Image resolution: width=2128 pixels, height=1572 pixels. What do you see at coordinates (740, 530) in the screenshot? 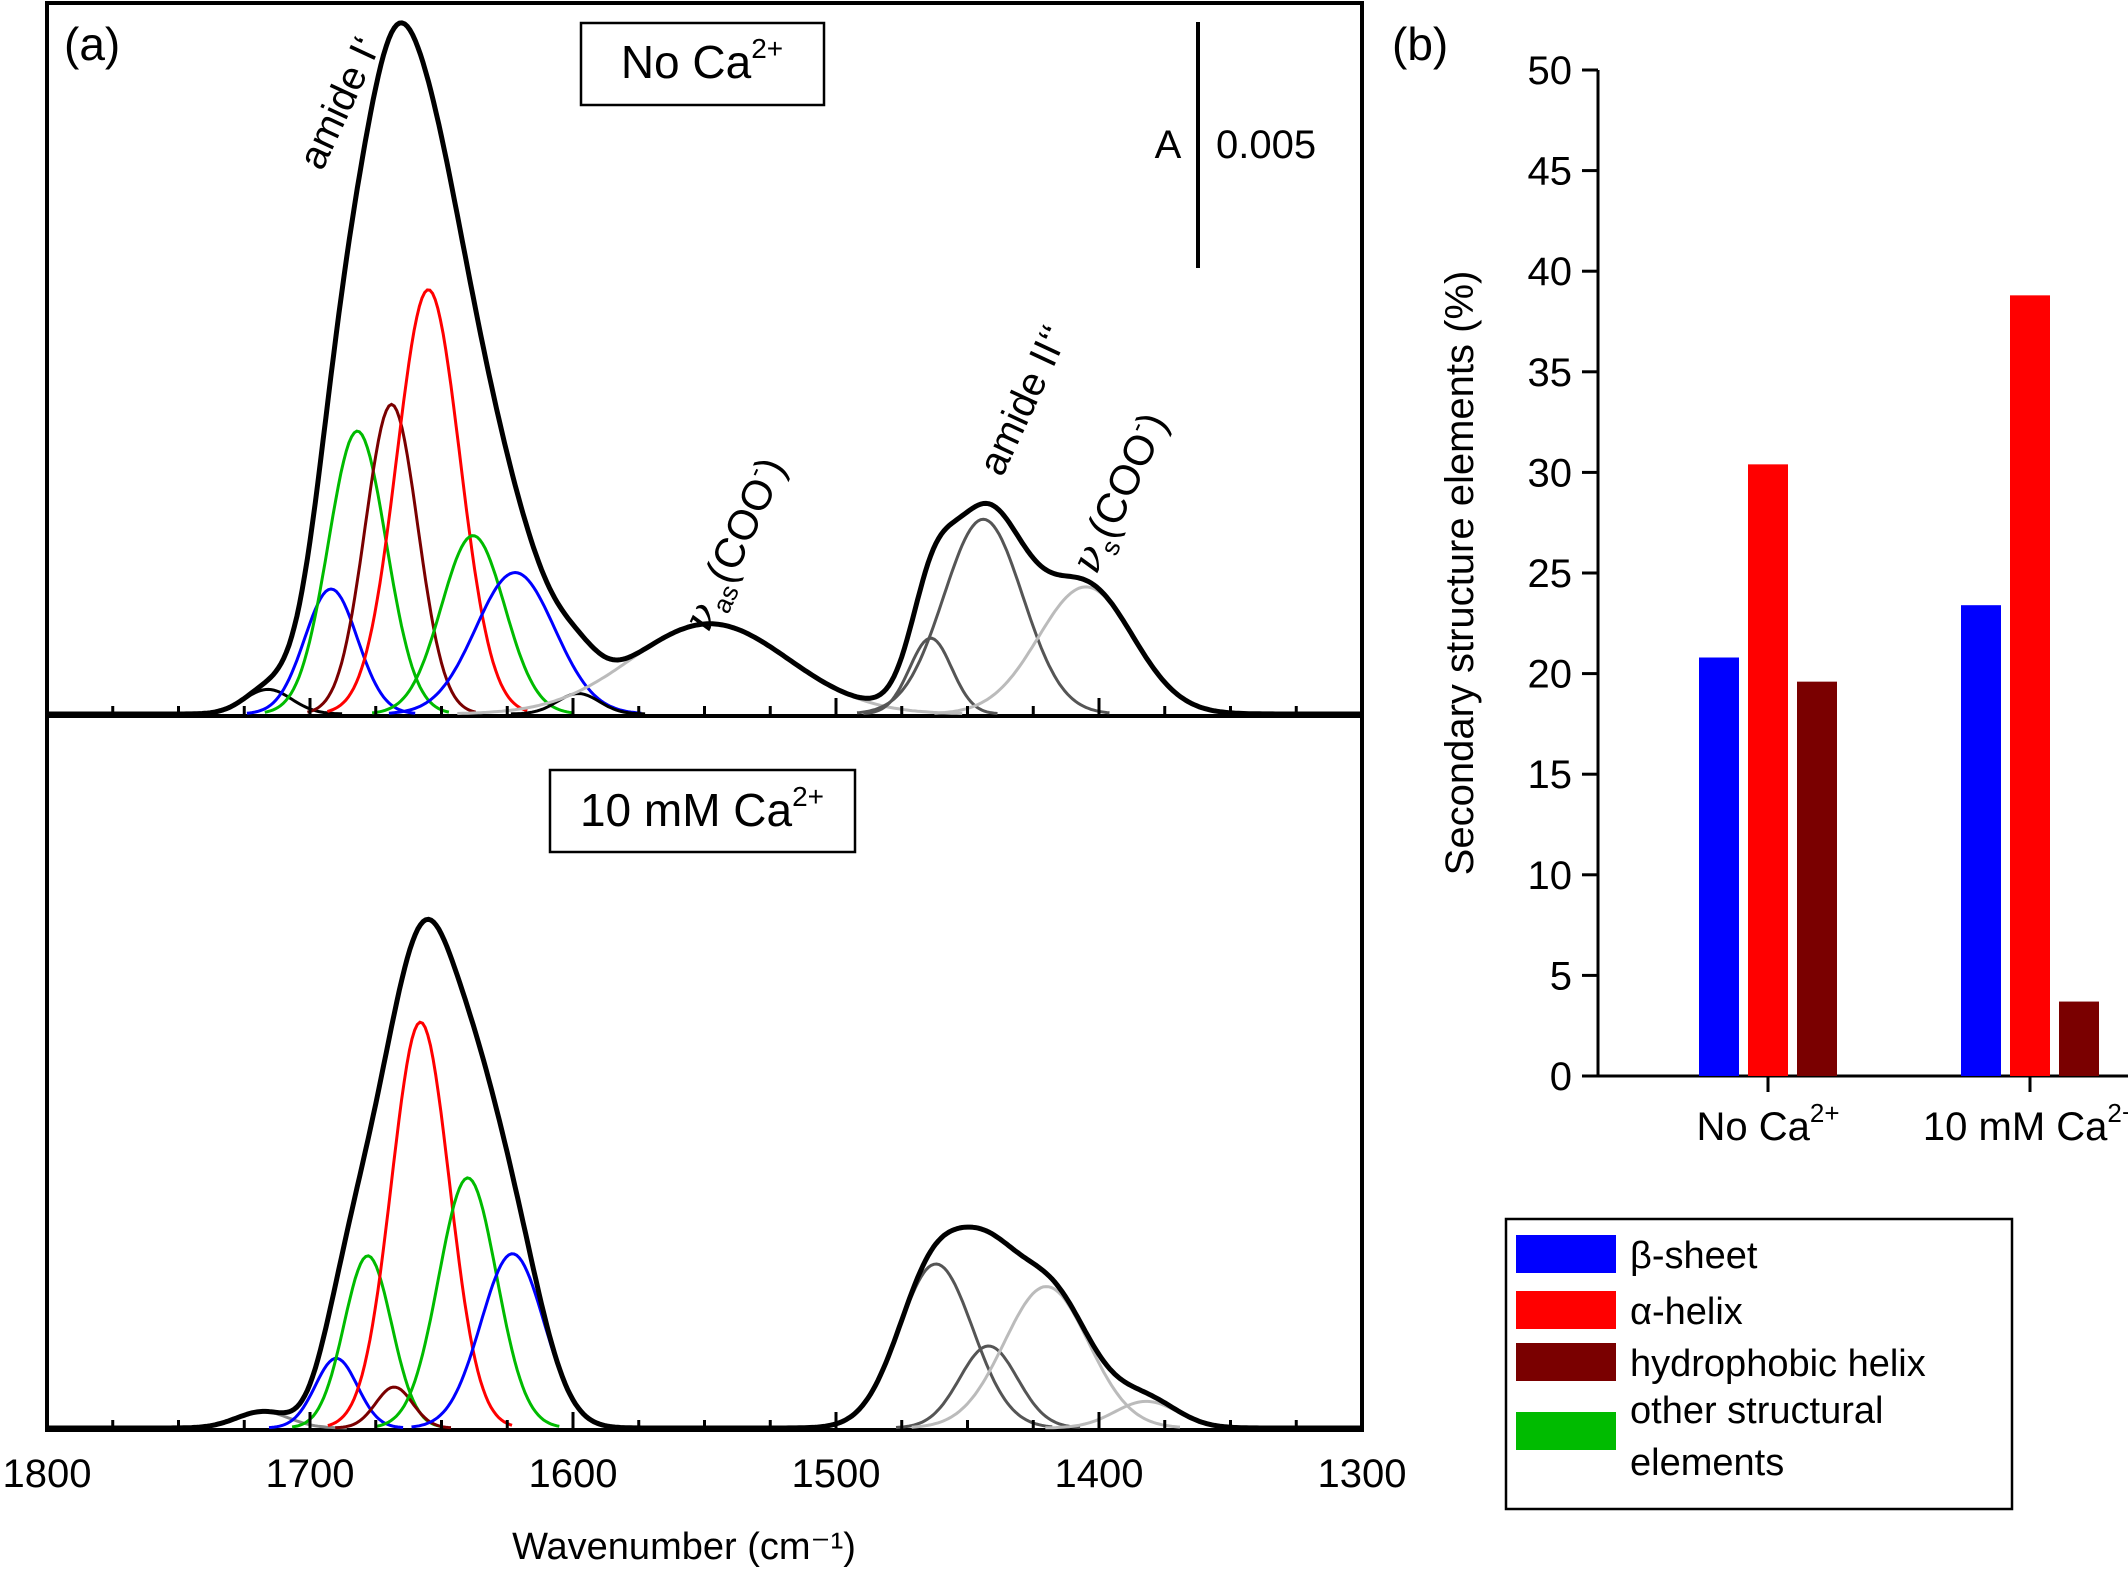
I see `annotation-nu-as-coo-text: (COO` at bounding box center [740, 530].